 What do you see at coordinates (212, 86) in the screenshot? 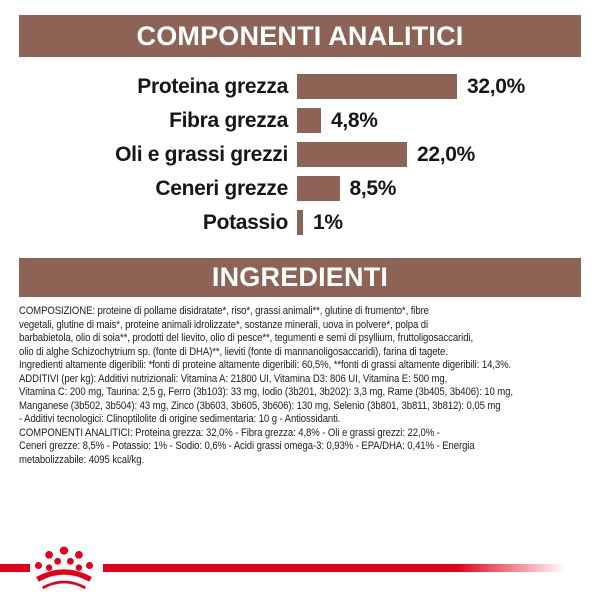
I see `chart-category-label: Proteina grezza` at bounding box center [212, 86].